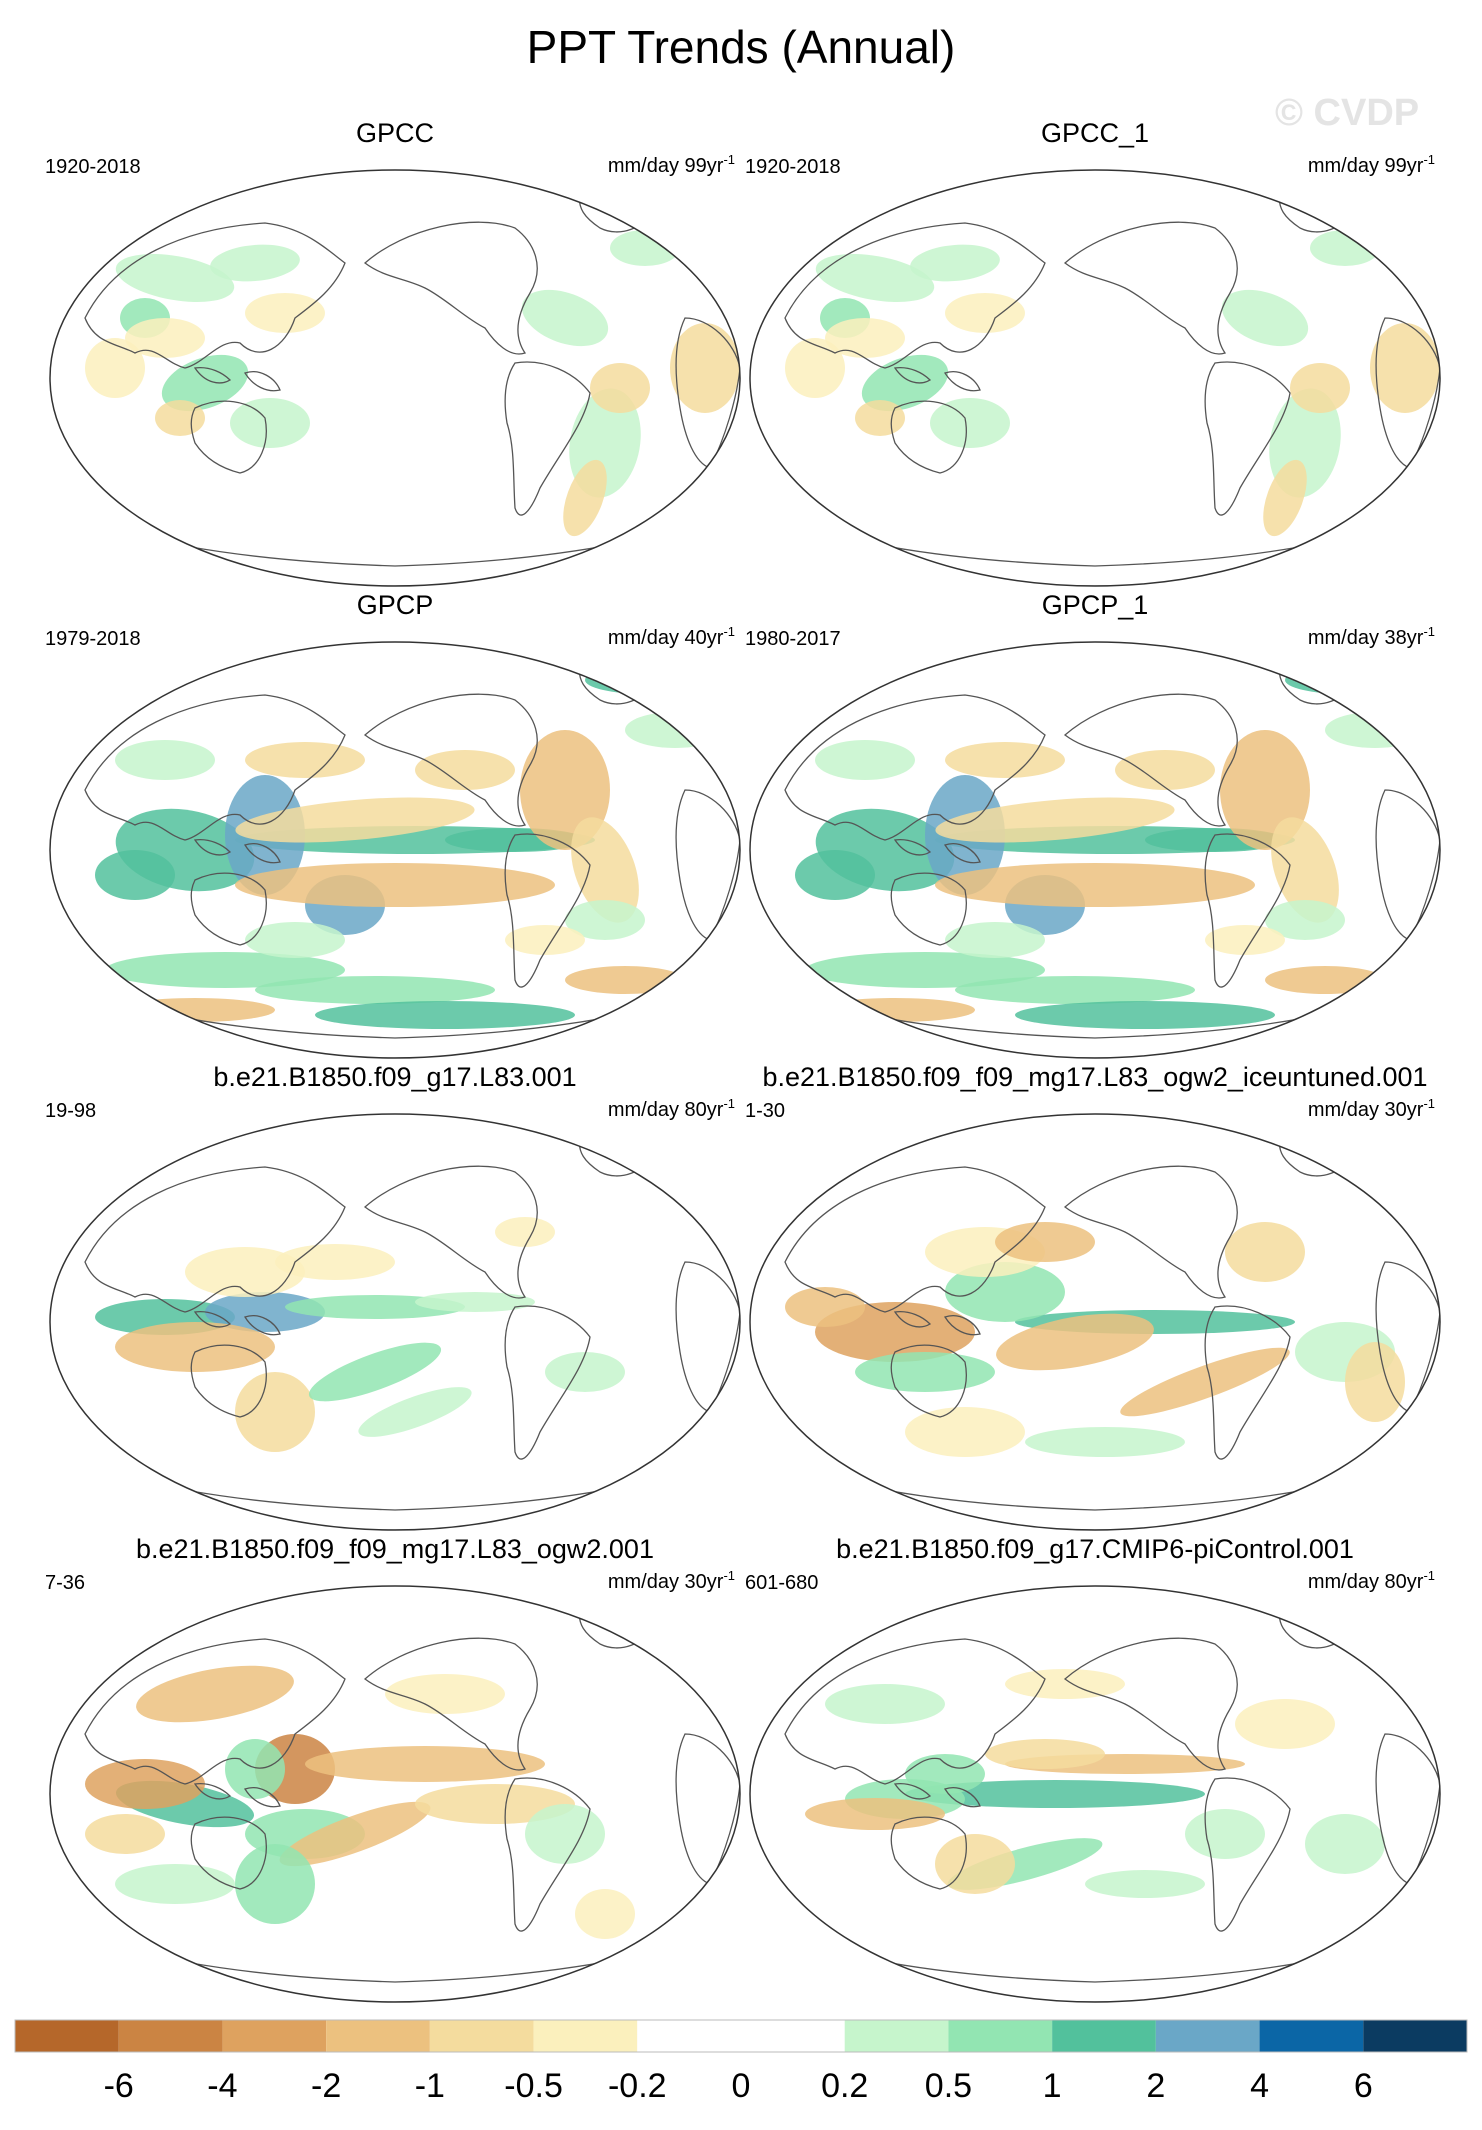 Image resolution: width=1482 pixels, height=2130 pixels. I want to click on map-panel: GPCC_1 1920-2018 mm/day 99yr-1, so click(1095, 353).